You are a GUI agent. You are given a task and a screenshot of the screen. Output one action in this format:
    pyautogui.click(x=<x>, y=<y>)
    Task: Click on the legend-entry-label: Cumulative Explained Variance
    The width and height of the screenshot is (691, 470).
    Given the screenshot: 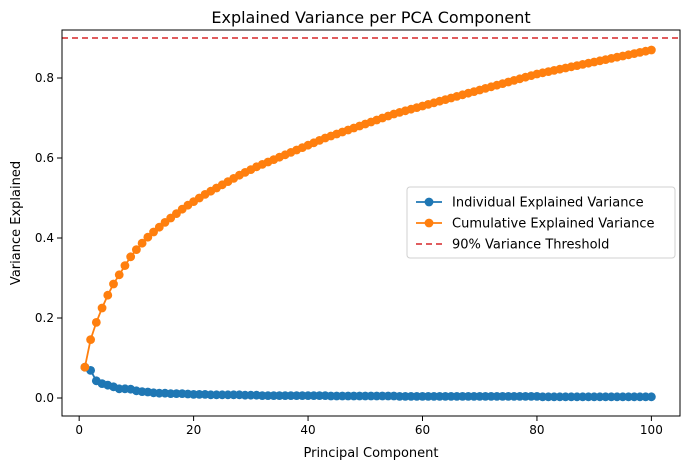 What is the action you would take?
    pyautogui.click(x=553, y=224)
    